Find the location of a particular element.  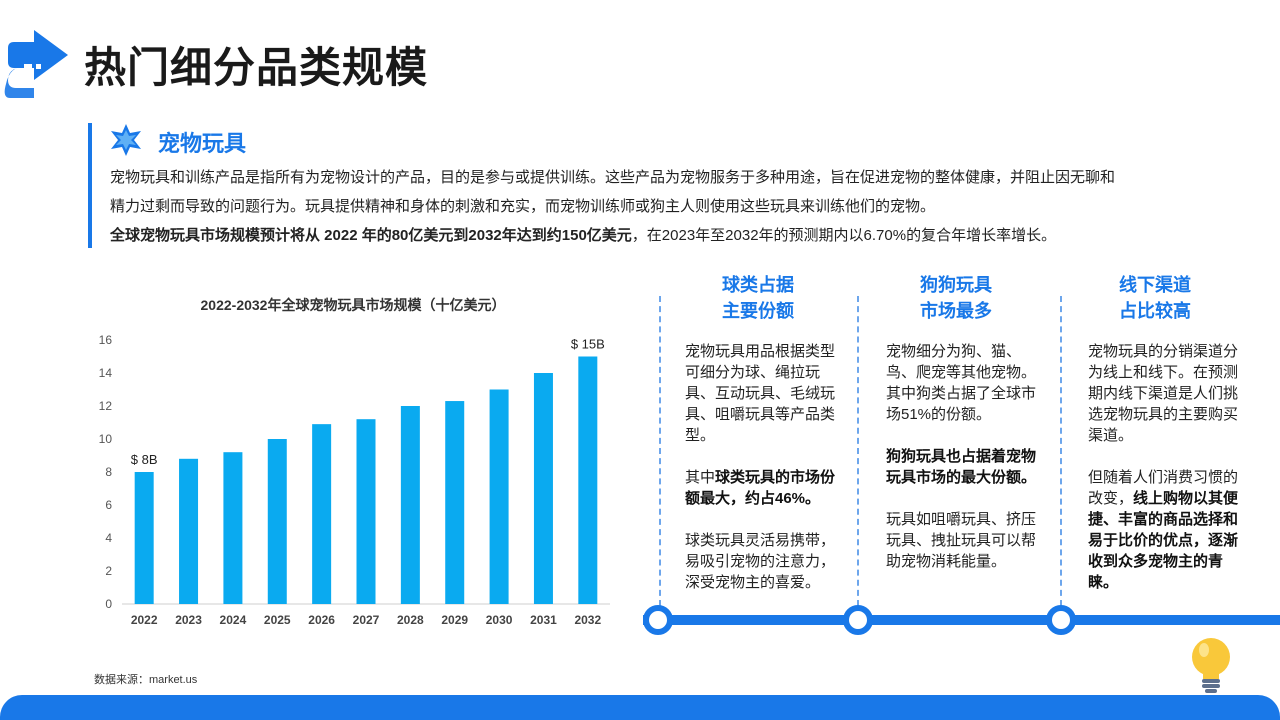

column-3-title: 线下渠道 占比较高 is located at coordinates (1155, 298).